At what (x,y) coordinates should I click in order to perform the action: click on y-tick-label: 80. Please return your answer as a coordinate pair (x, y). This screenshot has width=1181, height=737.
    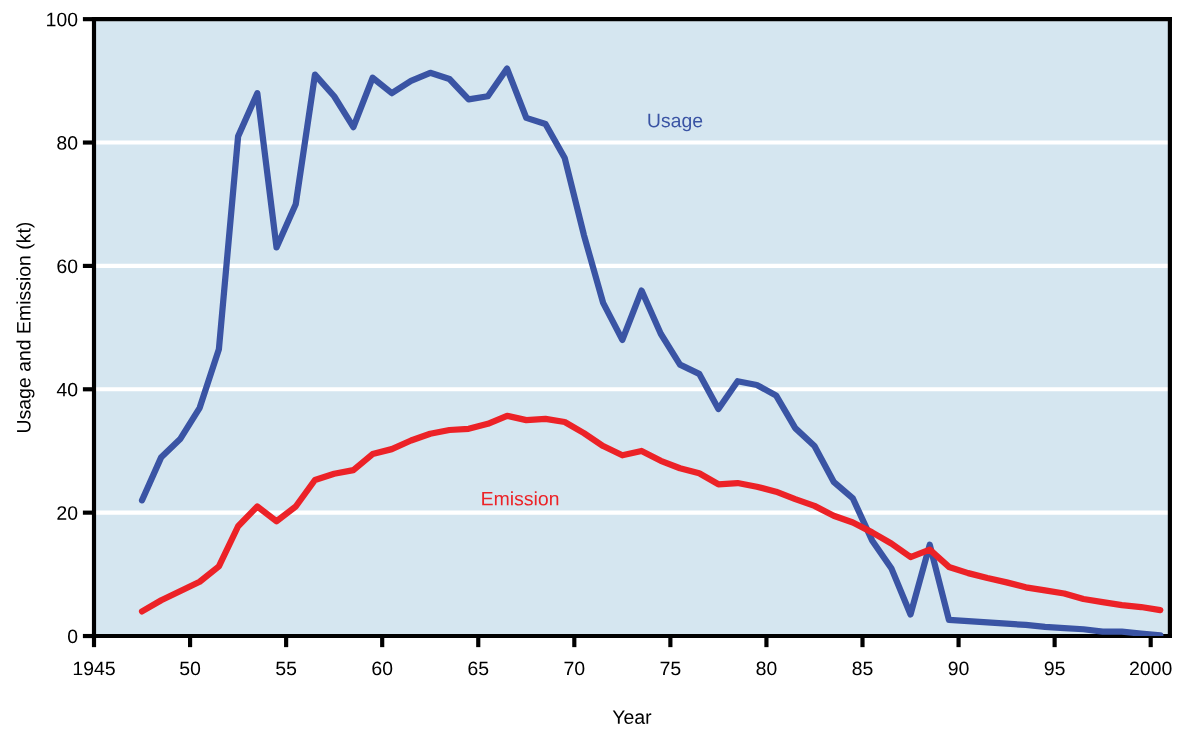
    Looking at the image, I should click on (67, 143).